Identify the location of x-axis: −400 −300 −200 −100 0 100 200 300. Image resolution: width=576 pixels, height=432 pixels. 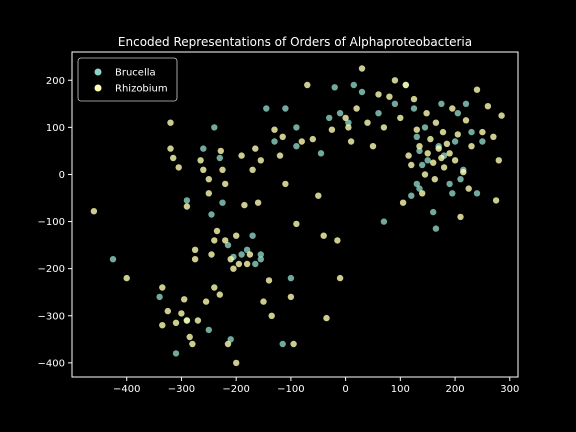
(316, 386).